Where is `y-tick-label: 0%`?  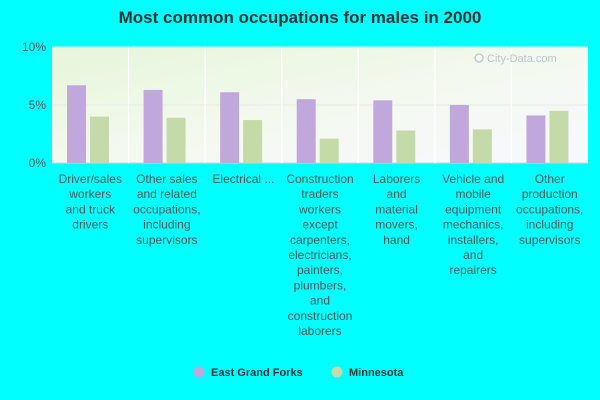 y-tick-label: 0% is located at coordinates (38, 163).